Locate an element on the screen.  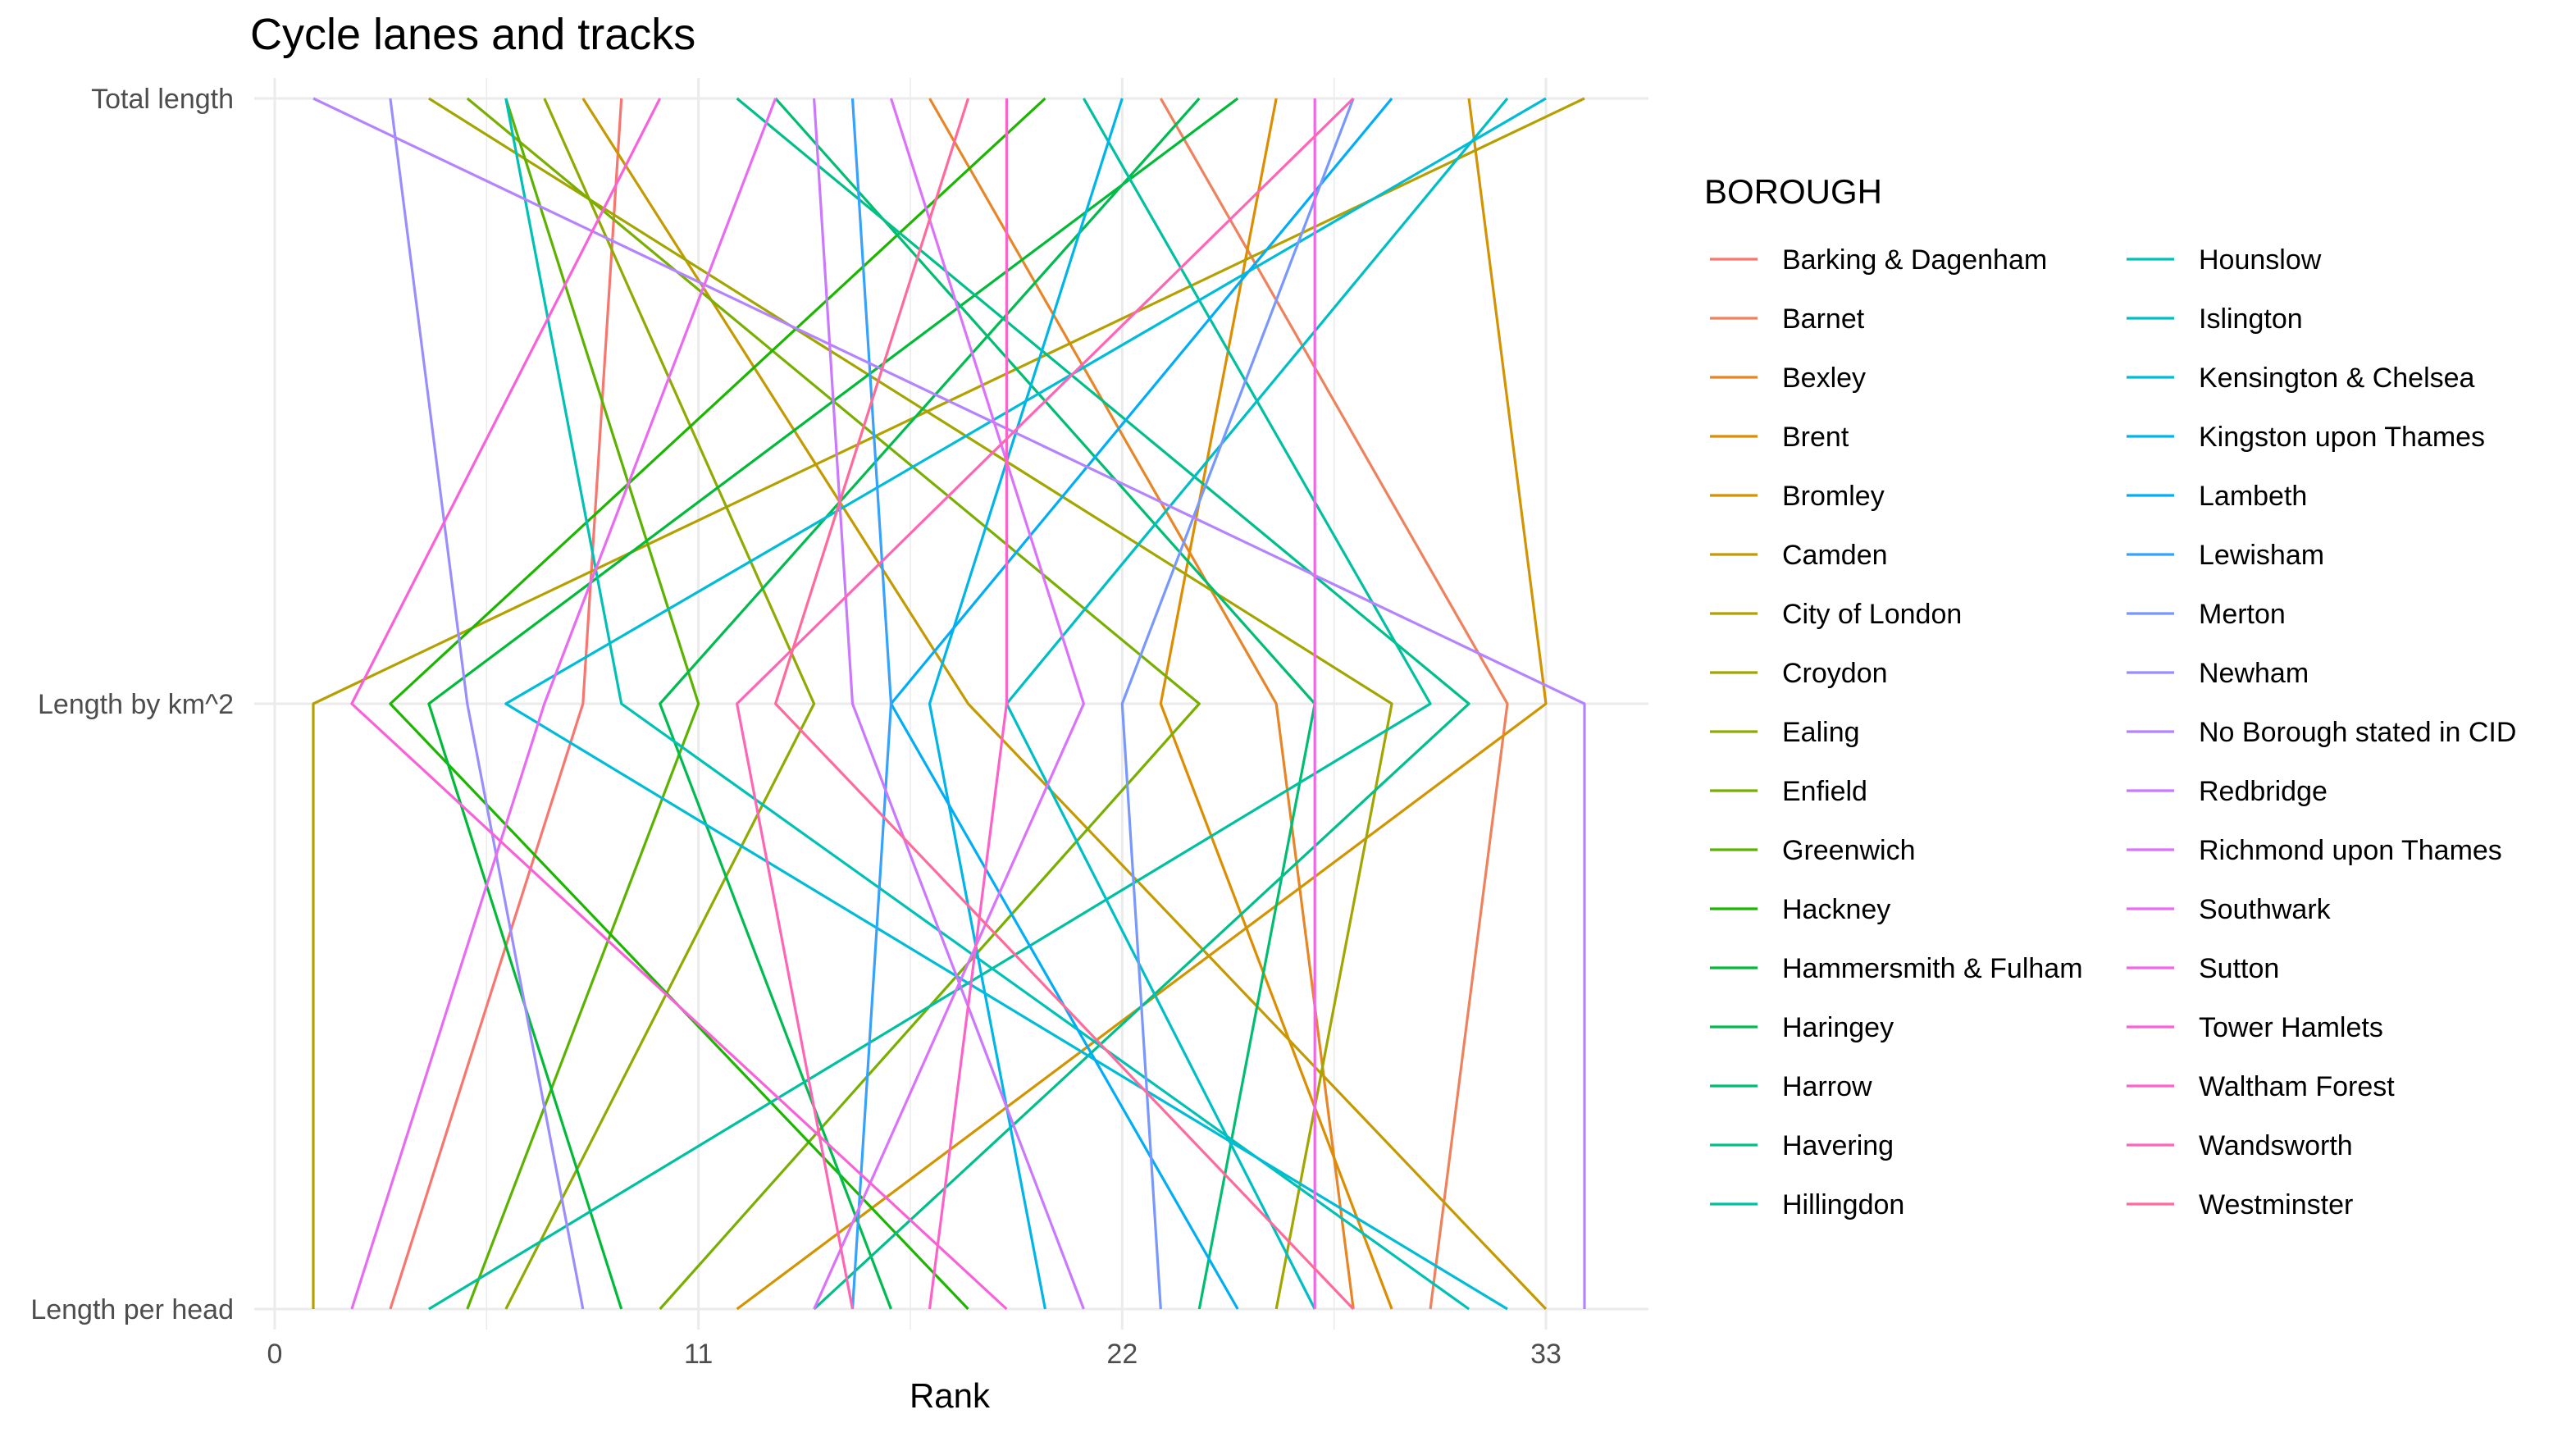
legend-label: Greenwich is located at coordinates (1849, 850).